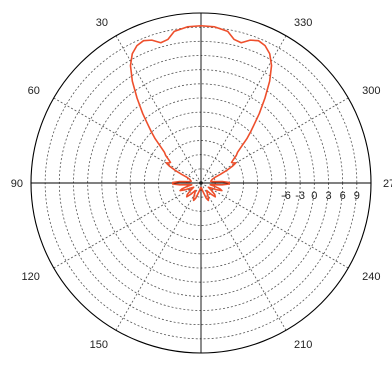 This screenshot has width=392, height=370. I want to click on radial-tick-label: -6, so click(286, 196).